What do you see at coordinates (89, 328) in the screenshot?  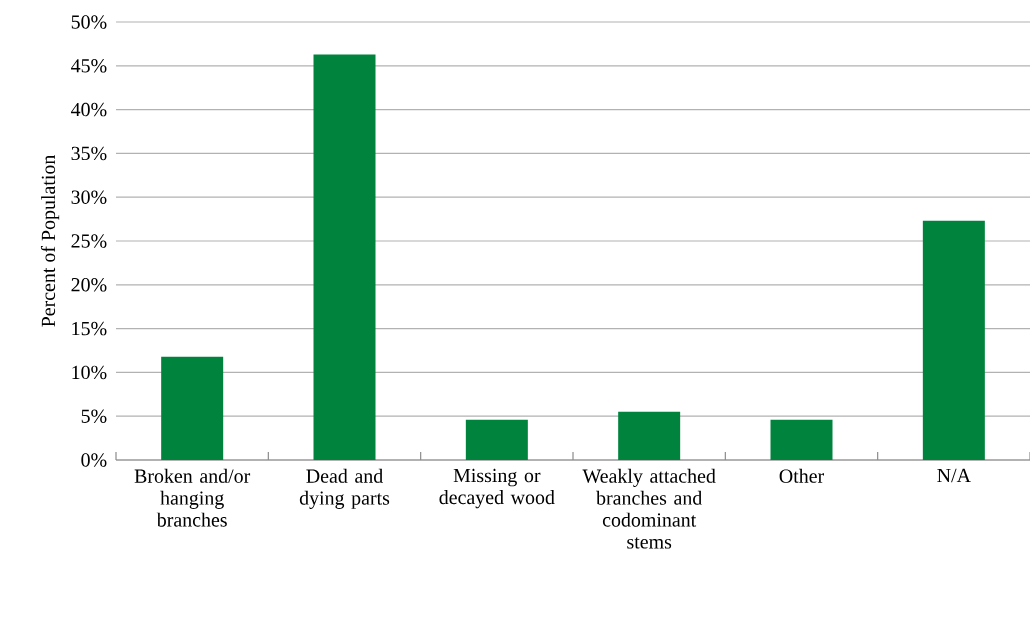 I see `y-tick-label: 15%` at bounding box center [89, 328].